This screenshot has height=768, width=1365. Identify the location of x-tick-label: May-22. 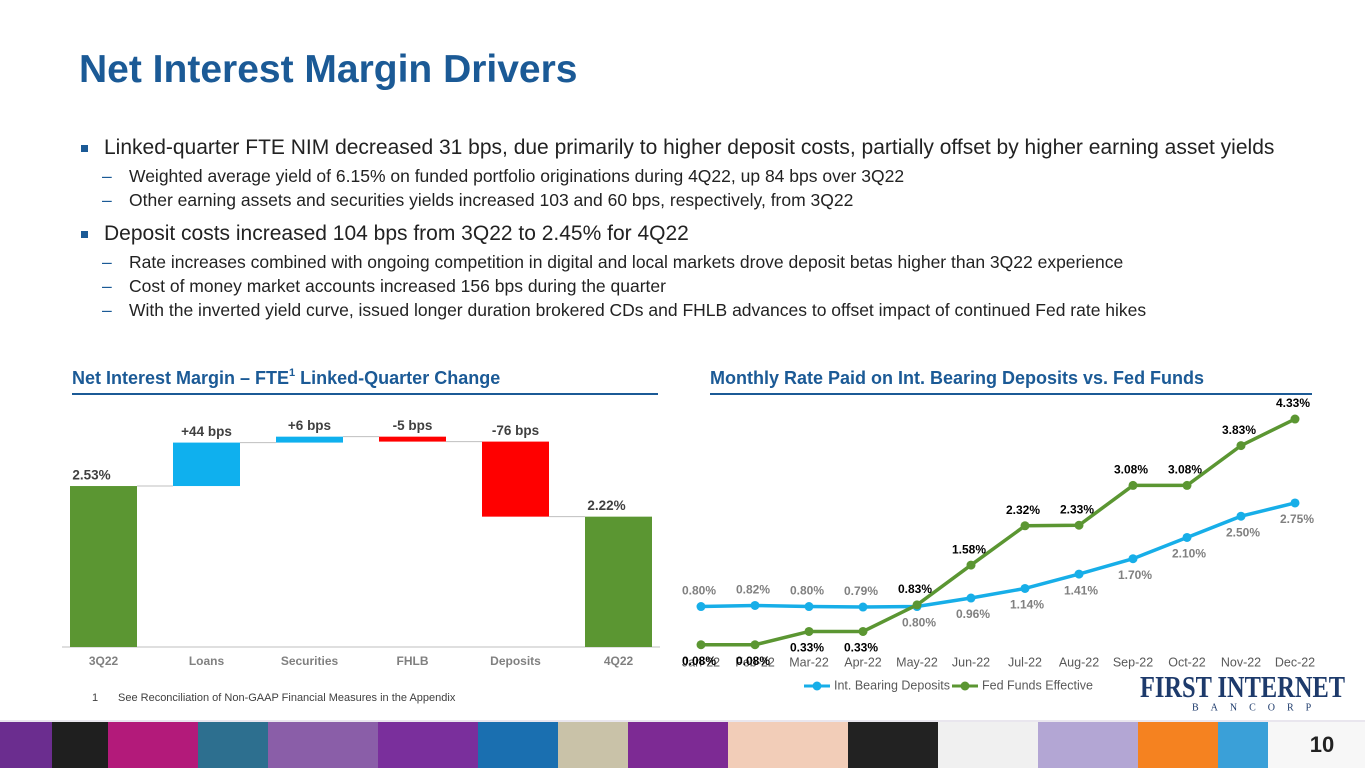
(917, 662).